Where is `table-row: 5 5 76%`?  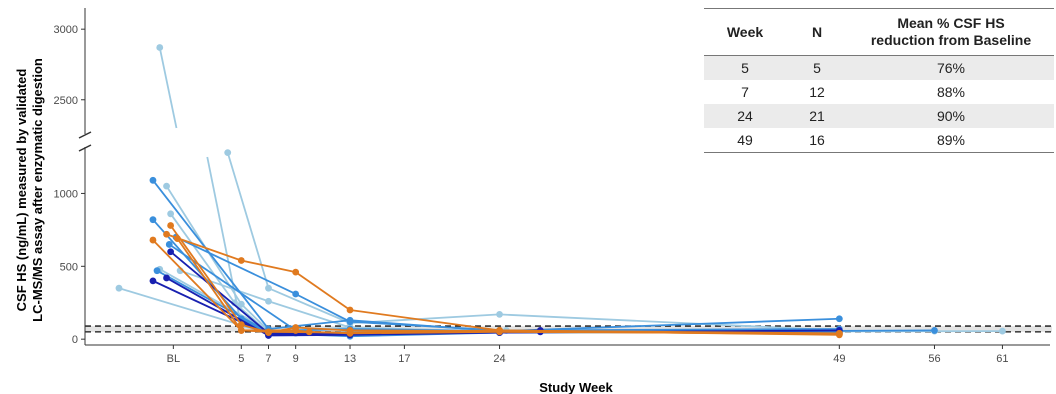
table-row: 5 5 76% is located at coordinates (879, 67).